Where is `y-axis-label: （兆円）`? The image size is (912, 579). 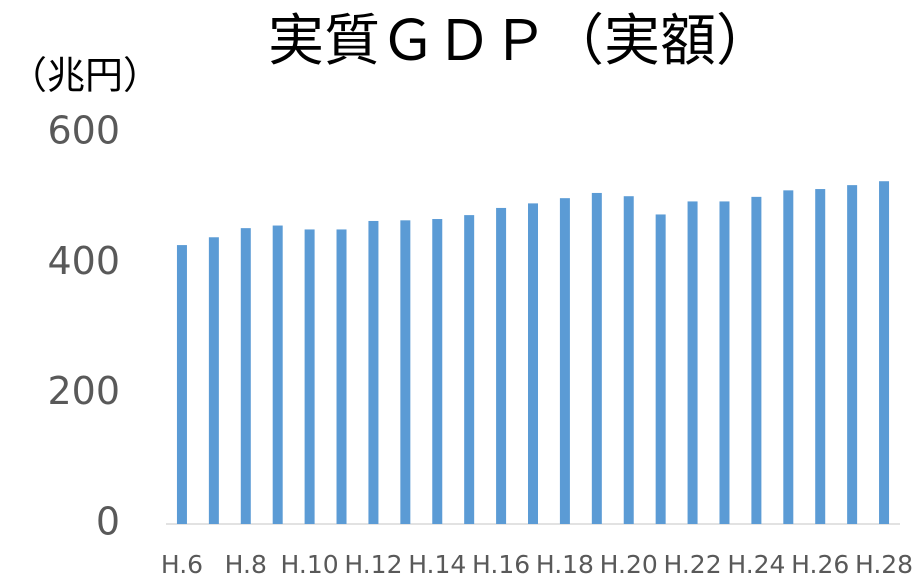 y-axis-label: （兆円） is located at coordinates (85, 76).